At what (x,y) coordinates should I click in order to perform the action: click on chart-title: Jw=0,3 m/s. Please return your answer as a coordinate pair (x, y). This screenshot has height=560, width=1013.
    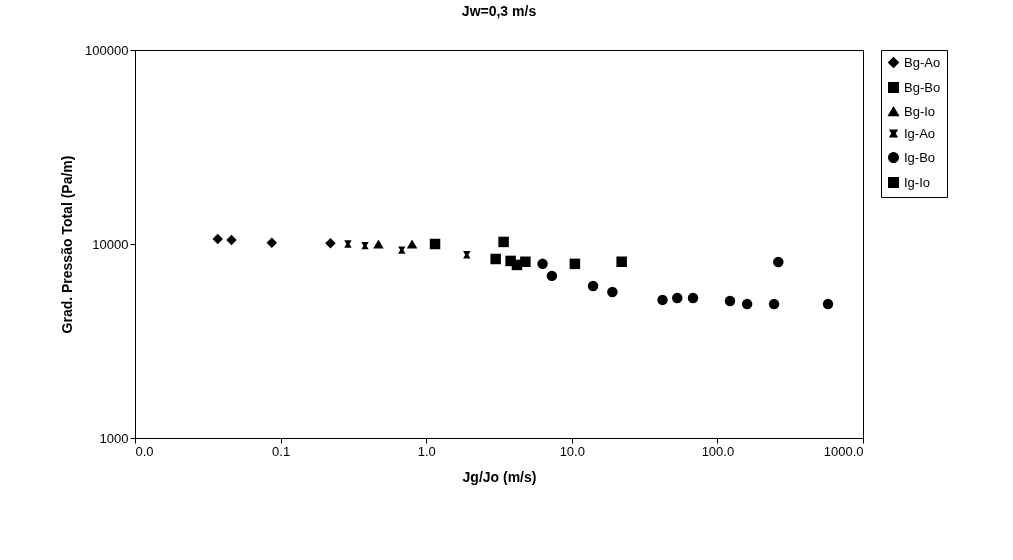
    Looking at the image, I should click on (499, 11).